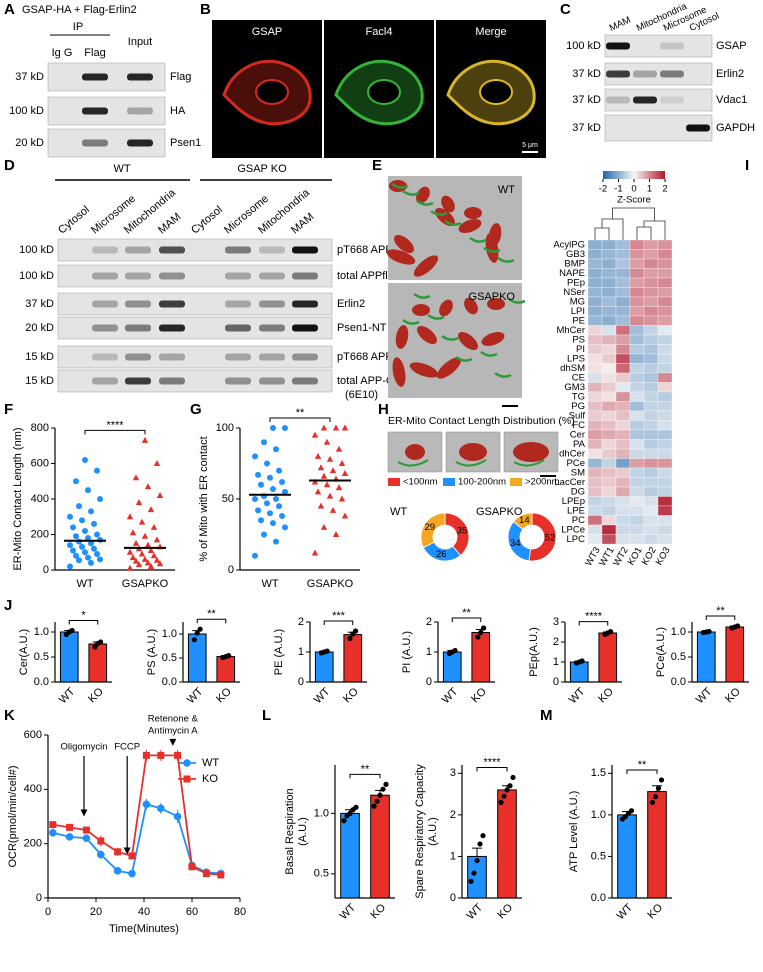  What do you see at coordinates (144, 929) in the screenshot?
I see `x-axis-label: Time(Minutes)` at bounding box center [144, 929].